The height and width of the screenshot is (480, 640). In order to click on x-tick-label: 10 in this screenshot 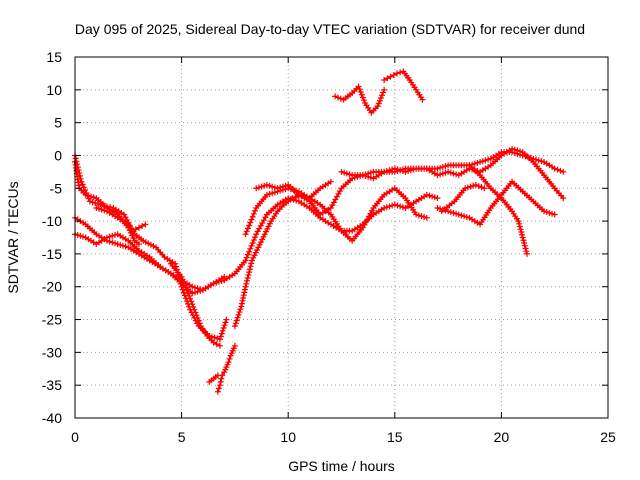, I will do `click(288, 437)`.